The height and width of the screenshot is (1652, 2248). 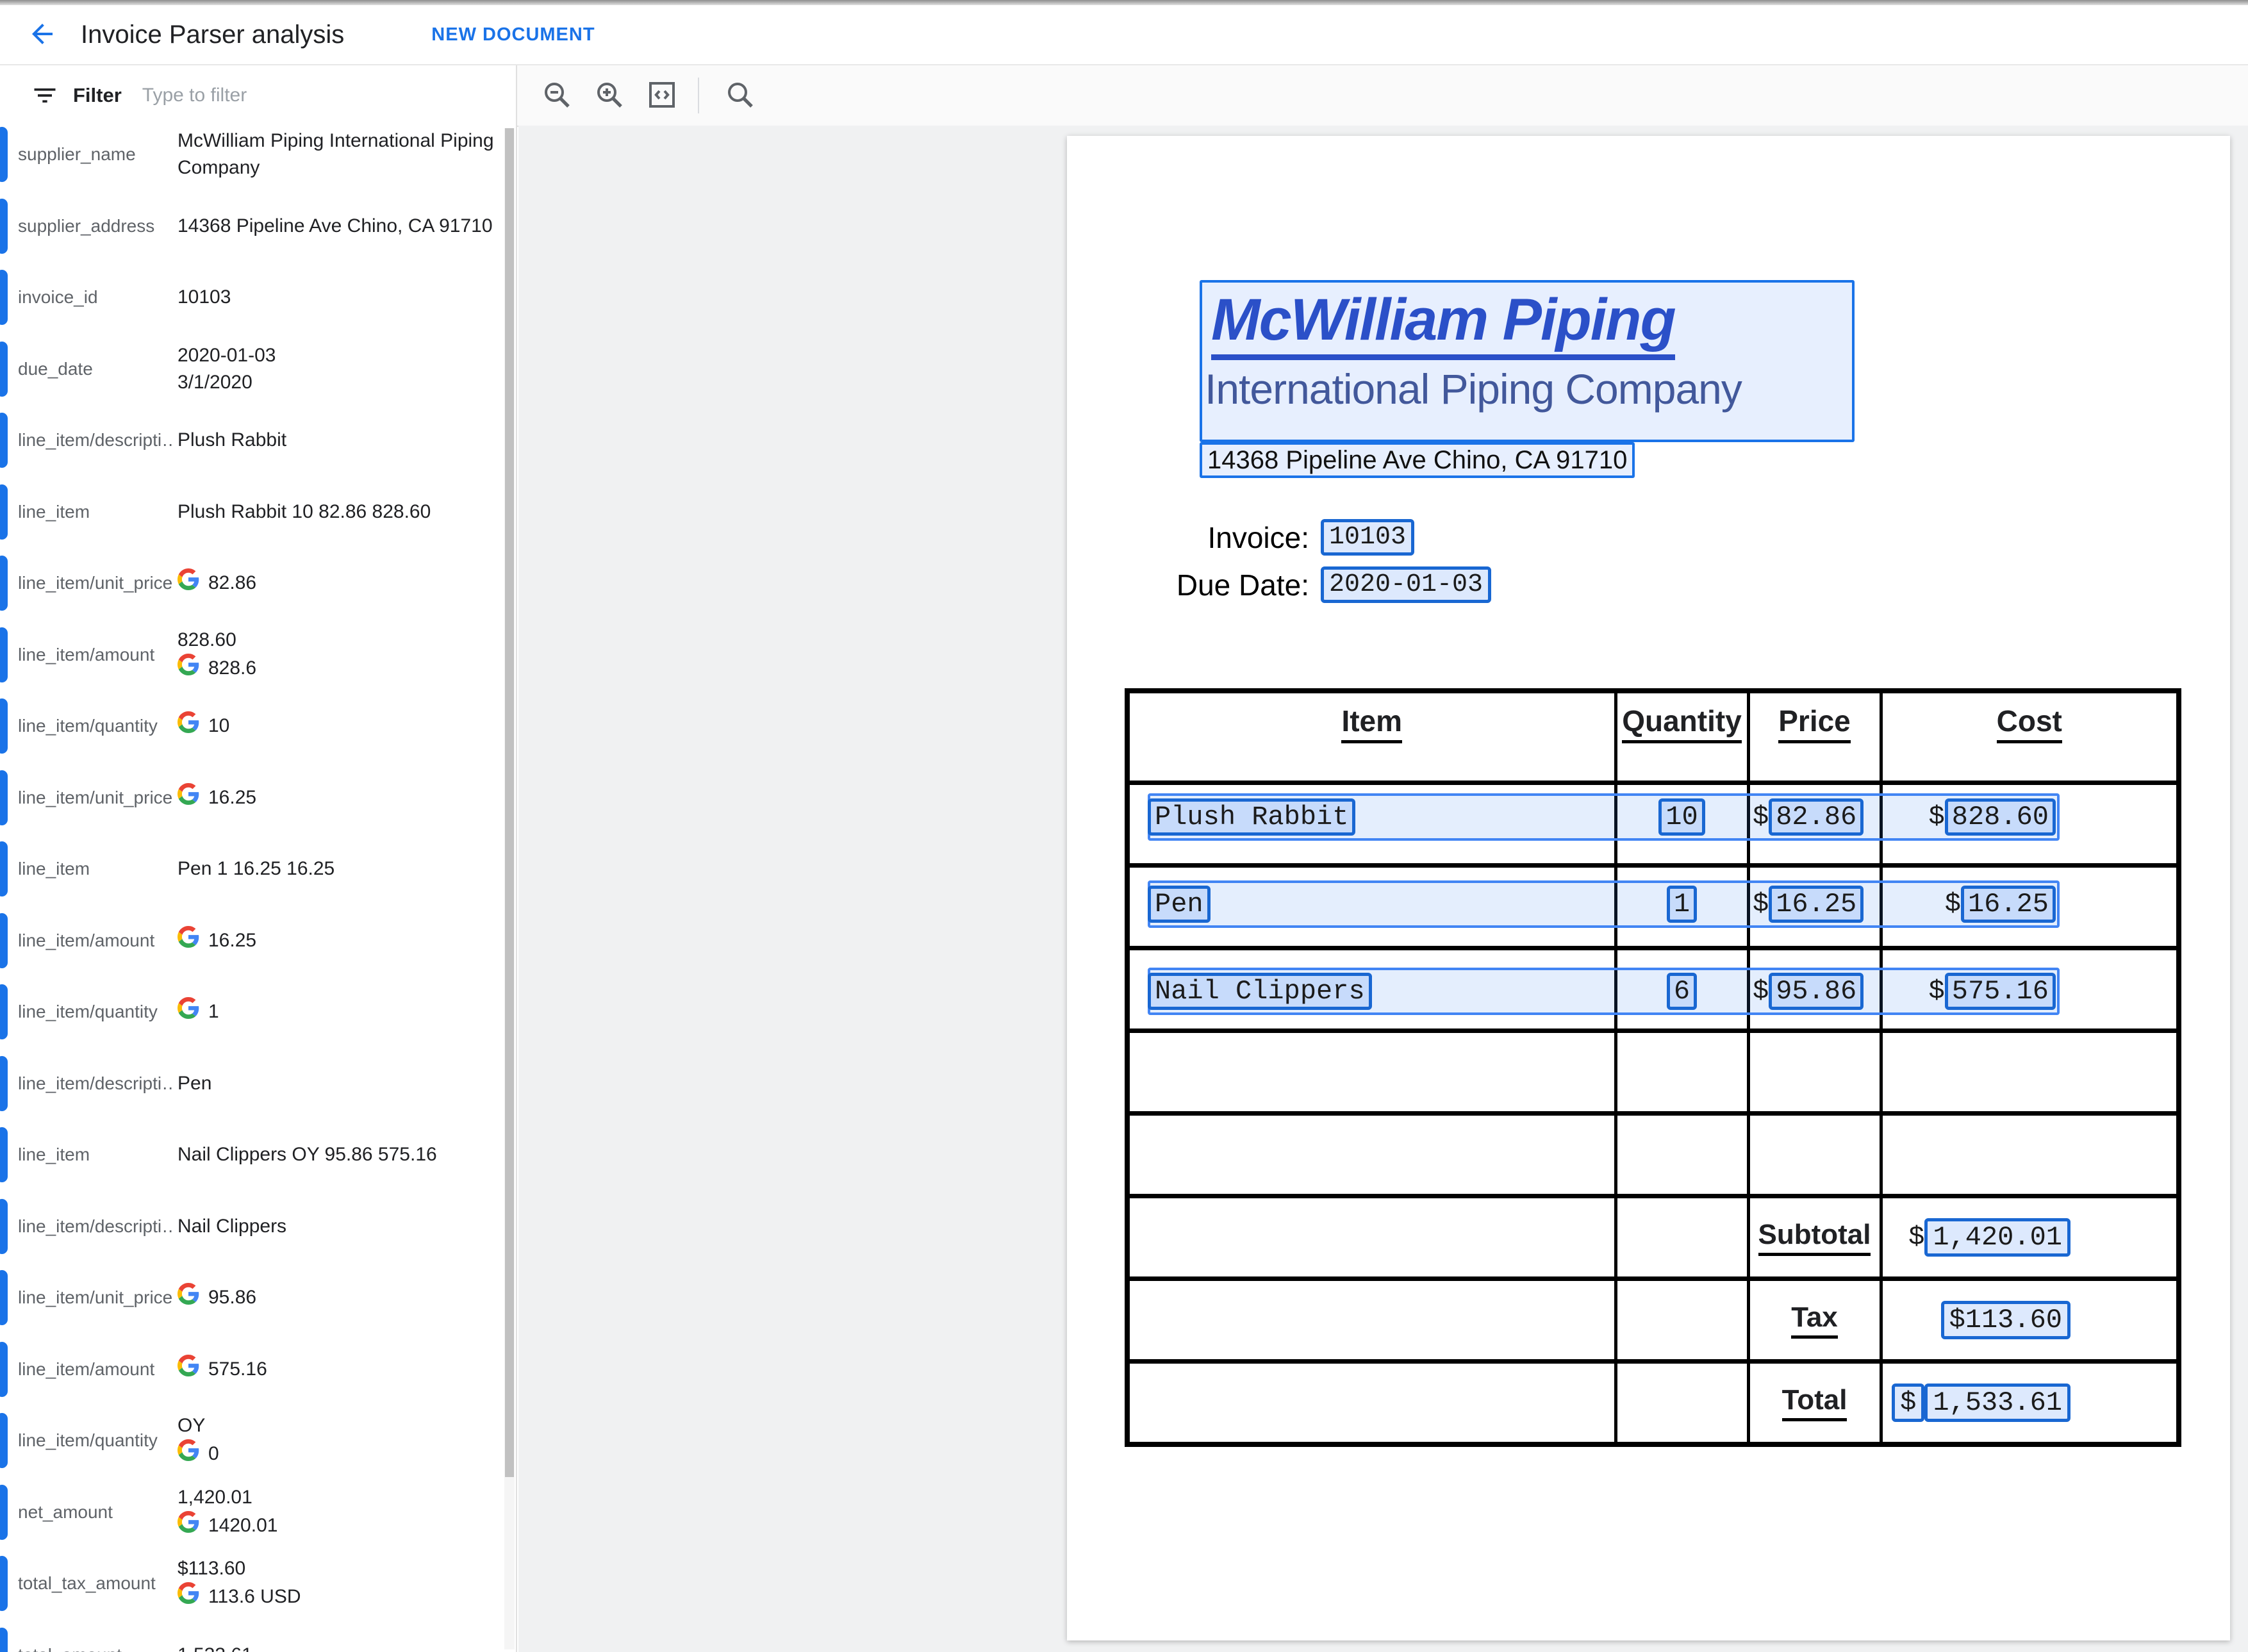 What do you see at coordinates (97, 95) in the screenshot?
I see `filter-label: Filter` at bounding box center [97, 95].